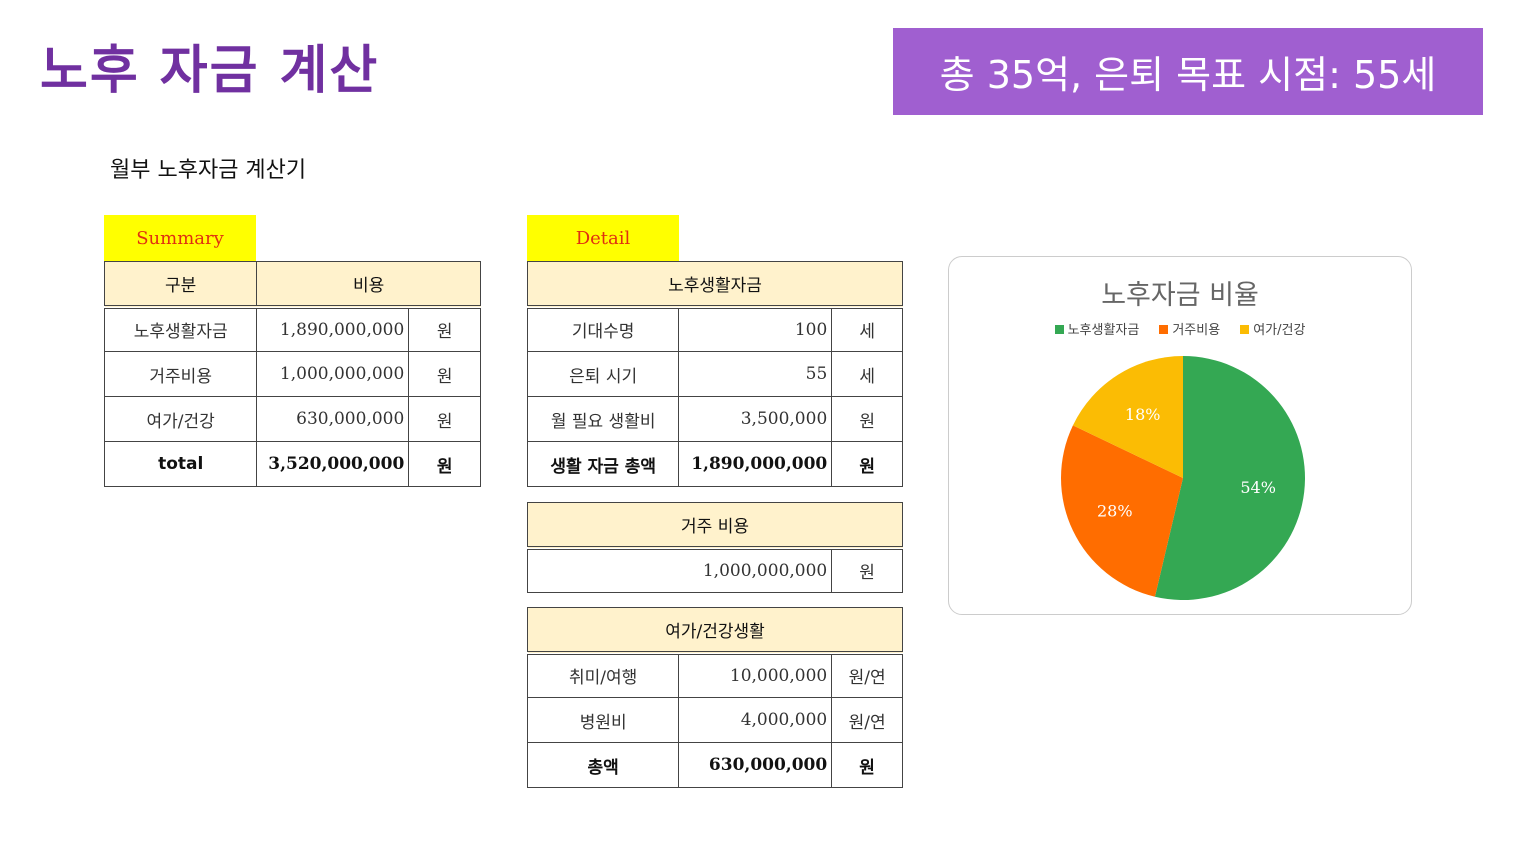 Image resolution: width=1520 pixels, height=855 pixels. Describe the element at coordinates (755, 329) in the screenshot. I see `cell-value: 100` at that location.